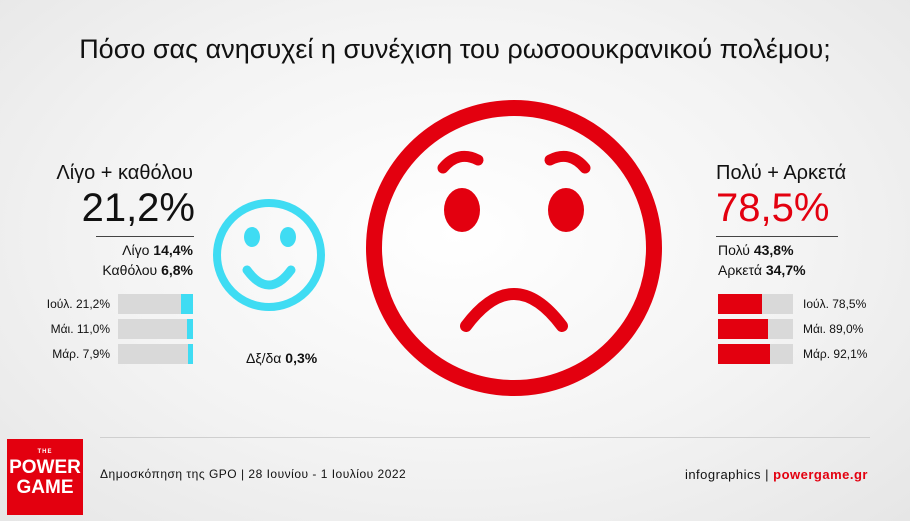  I want to click on left-group-total: 21,2%, so click(138, 208).